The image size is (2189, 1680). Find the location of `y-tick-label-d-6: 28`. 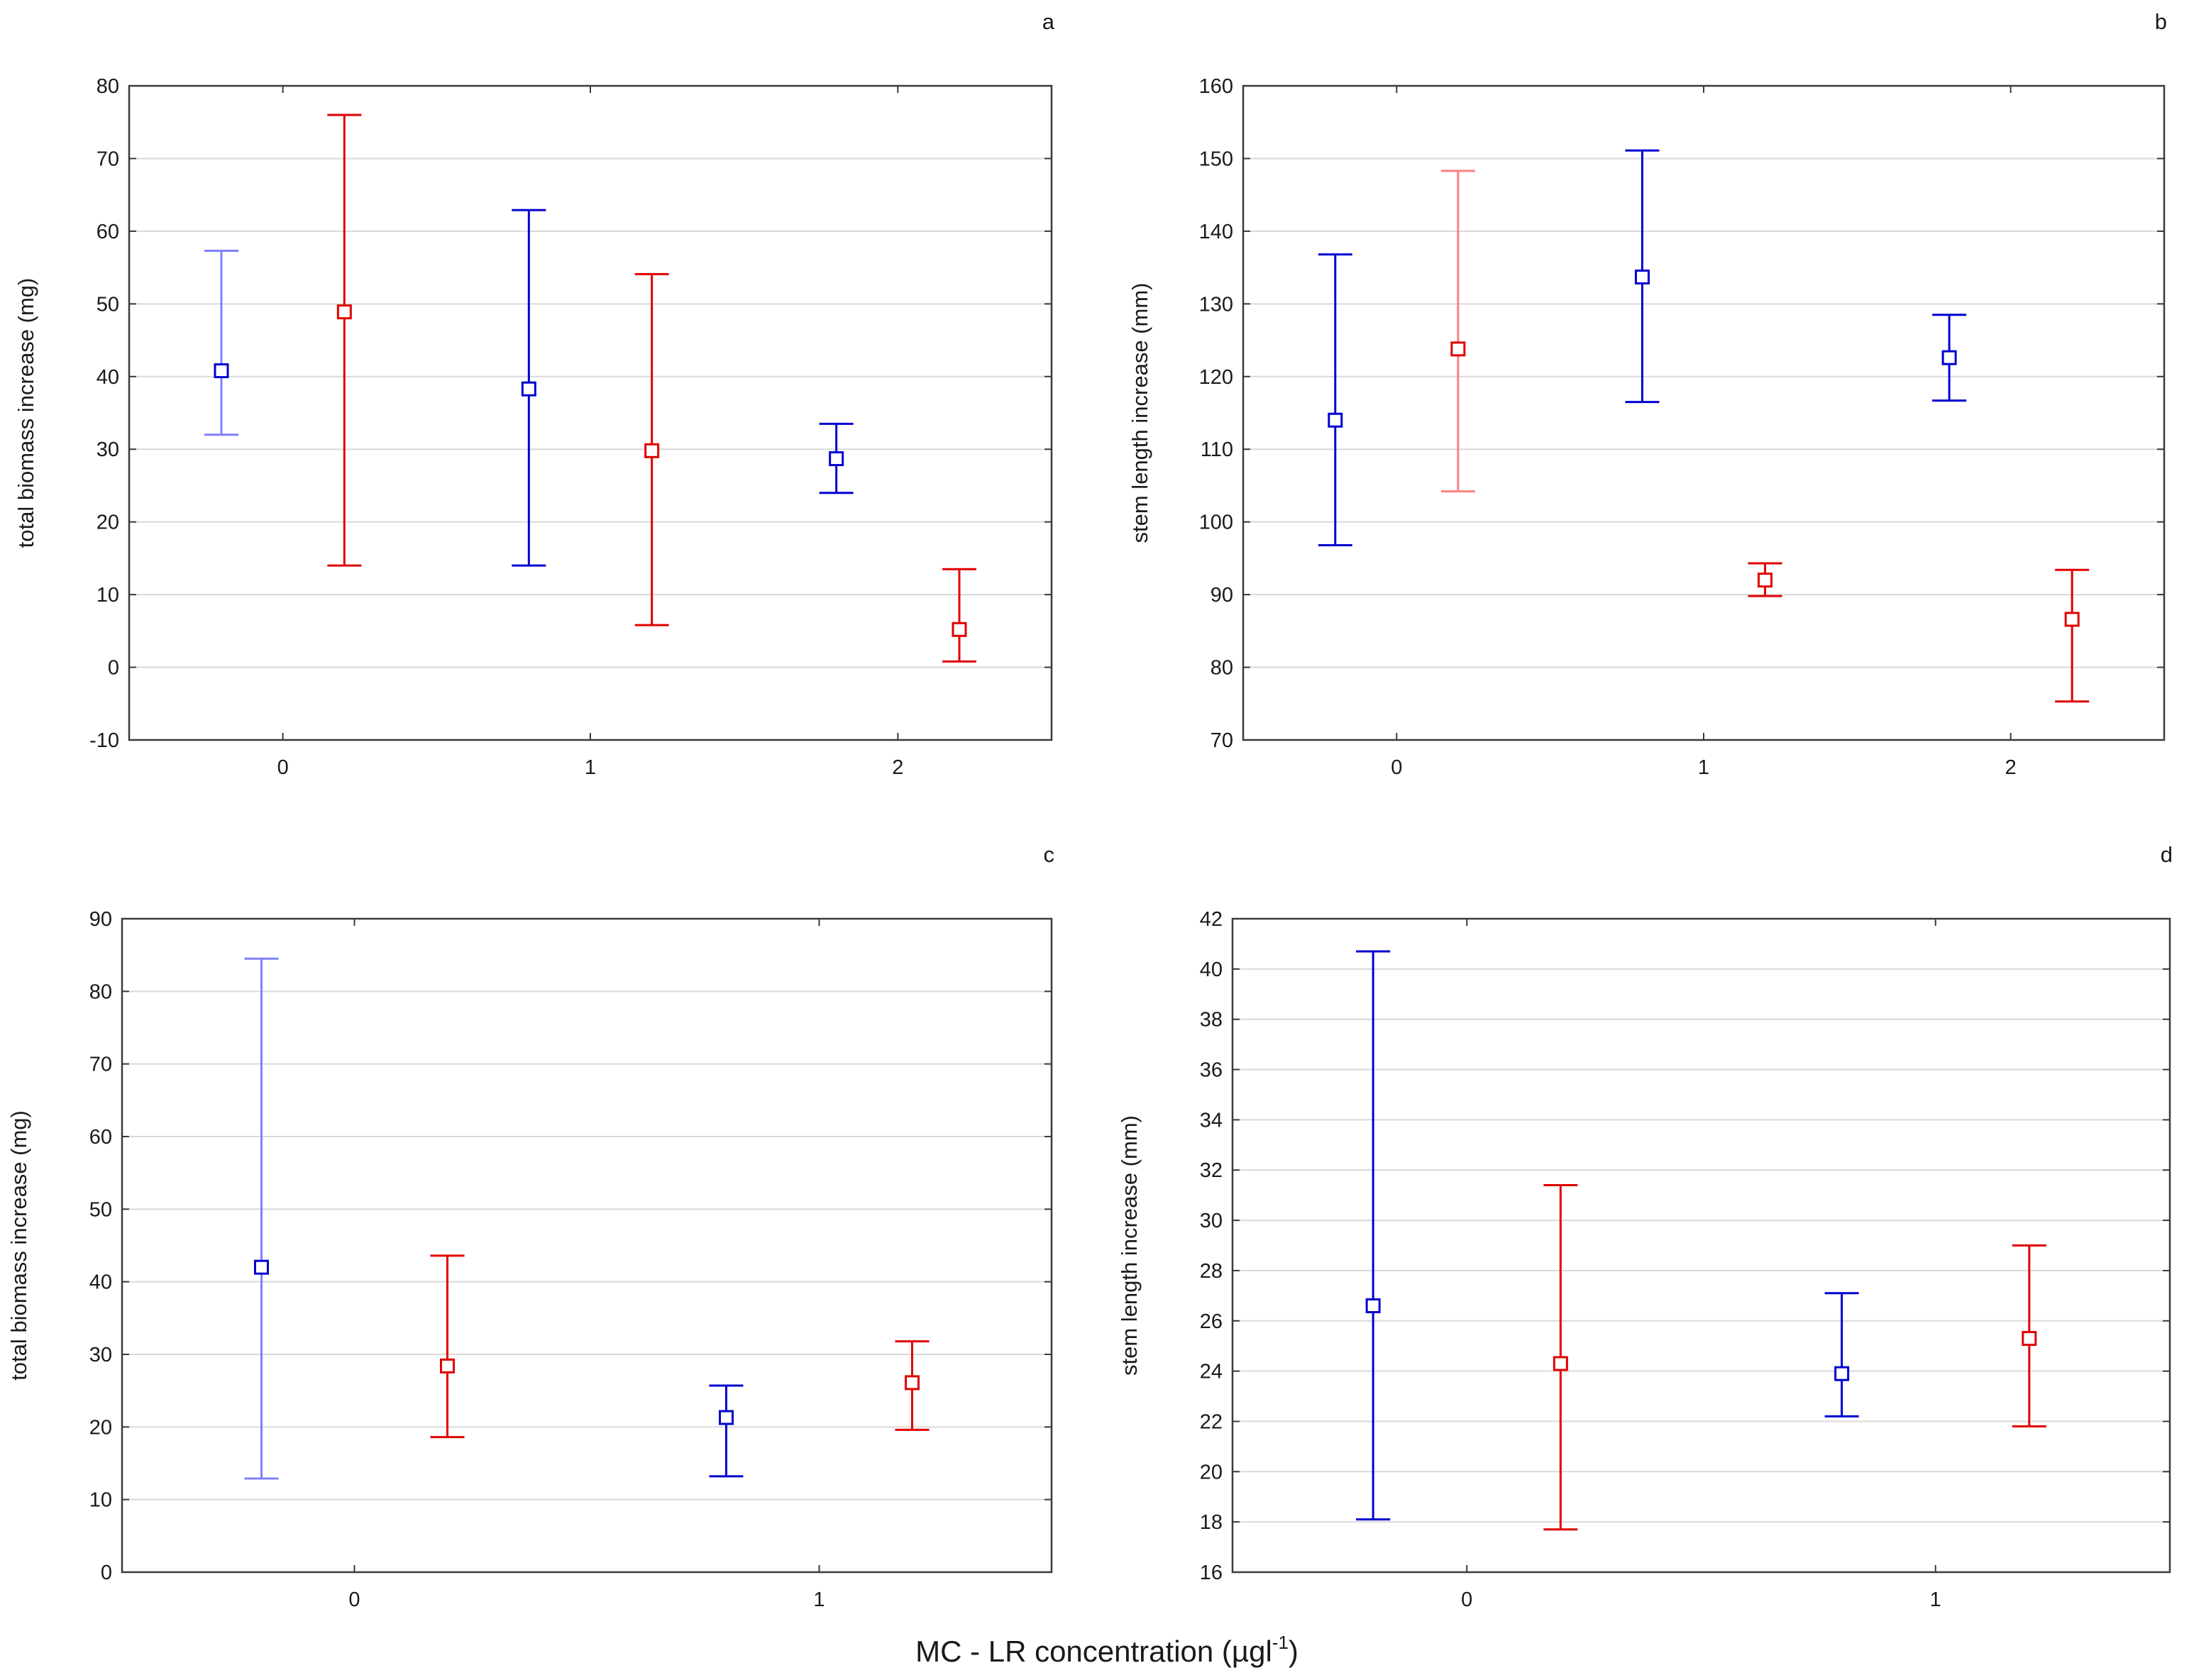

y-tick-label-d-6: 28 is located at coordinates (1211, 1271).